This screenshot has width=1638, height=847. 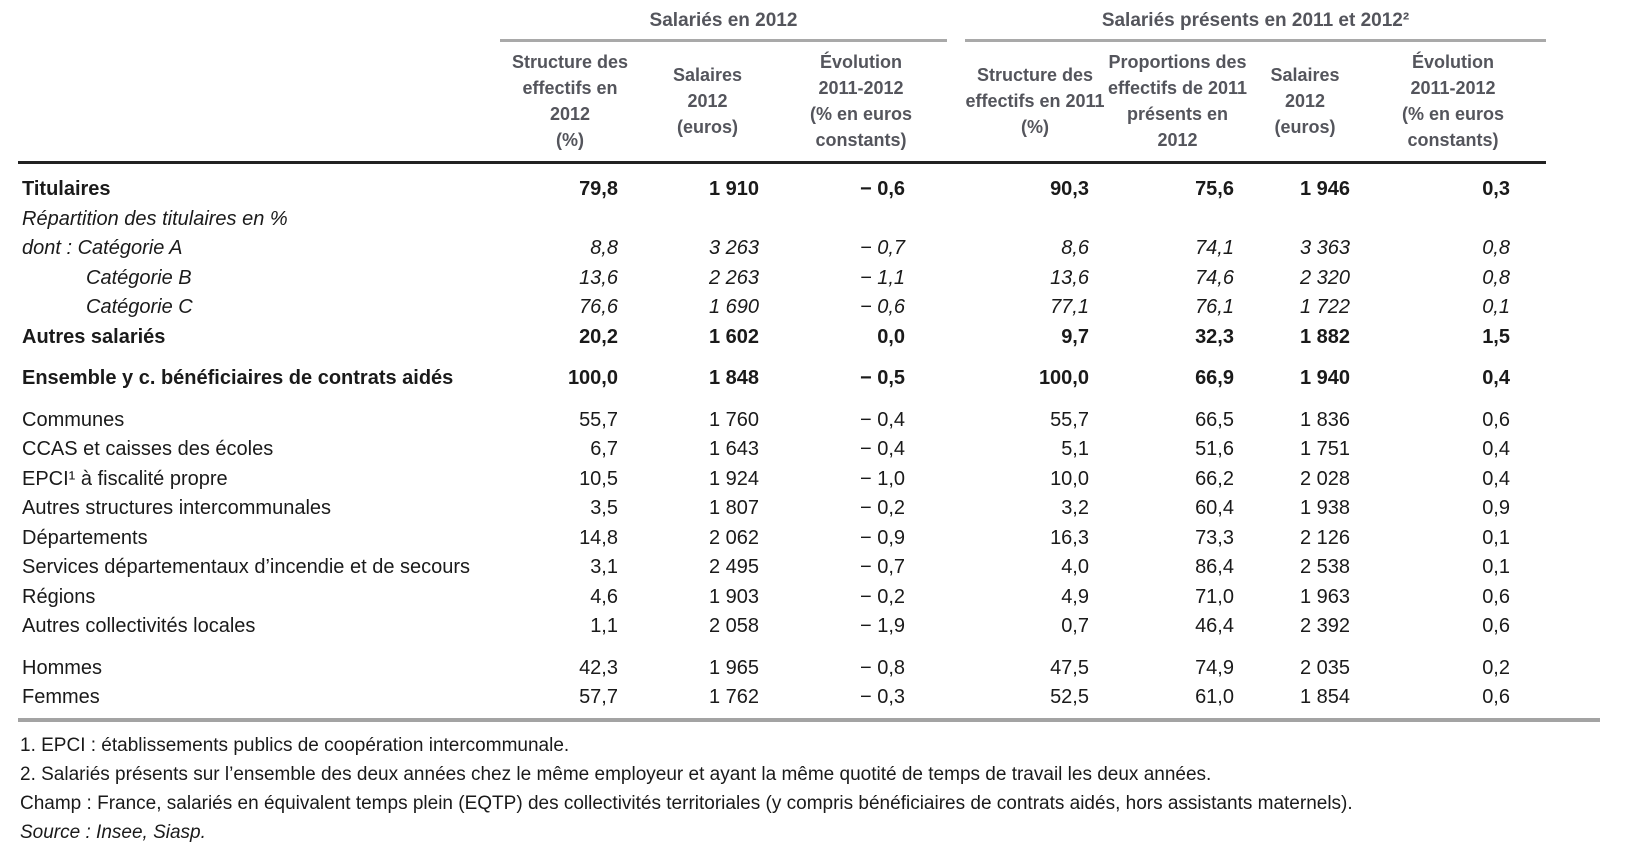 What do you see at coordinates (782, 219) in the screenshot?
I see `table-row: Répartition des titulaires en %` at bounding box center [782, 219].